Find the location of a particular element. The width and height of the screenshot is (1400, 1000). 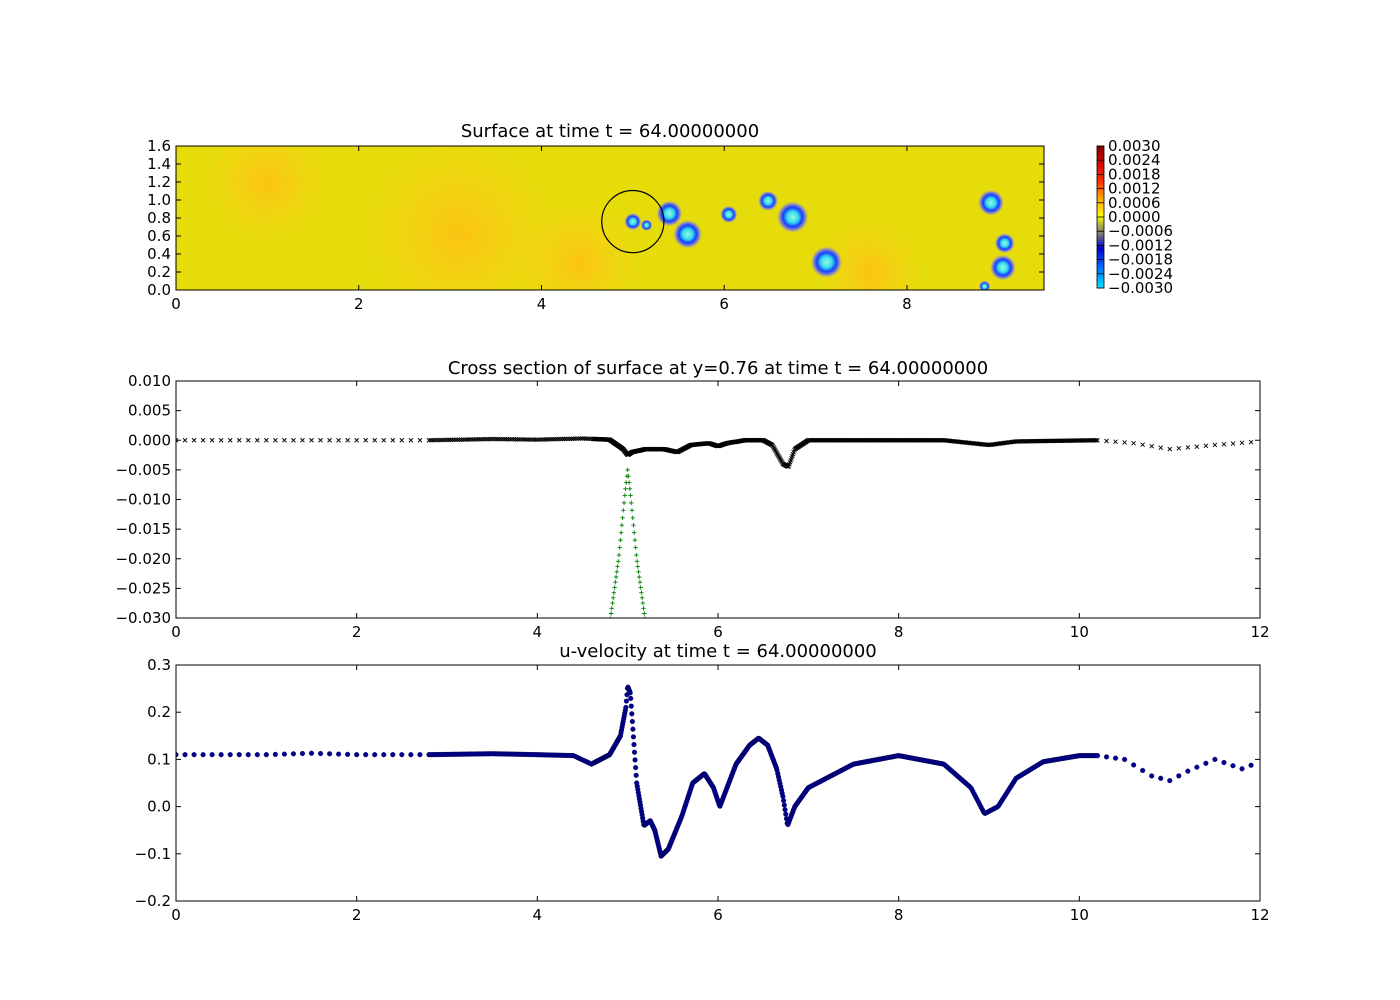

surface-y-axis: 0.00.20.40.60.81.01.21.41.6 is located at coordinates (595, 218).